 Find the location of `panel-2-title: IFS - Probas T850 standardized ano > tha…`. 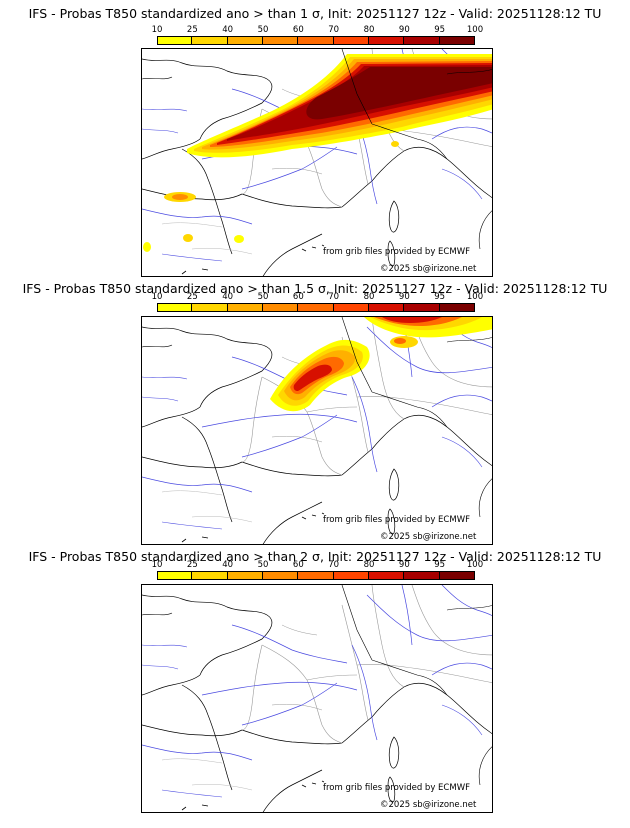

panel-2-title: IFS - Probas T850 standardized ano > tha… is located at coordinates (315, 288).